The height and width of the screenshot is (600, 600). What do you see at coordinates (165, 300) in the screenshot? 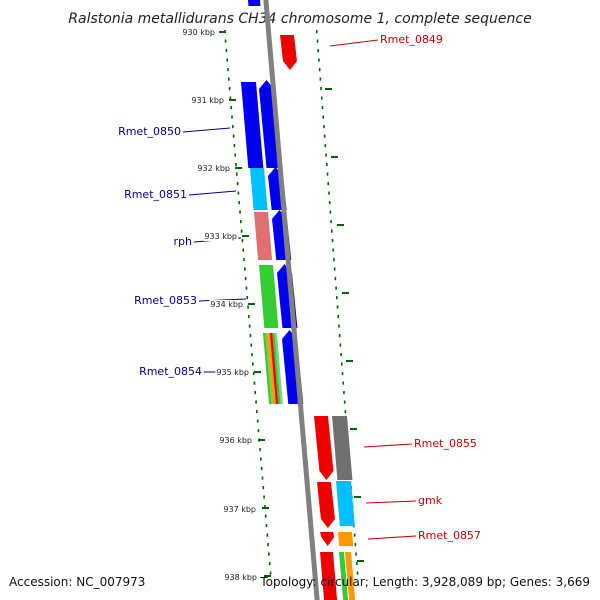
I see `gene-label-rmet-0853: Rmet_0853` at bounding box center [165, 300].